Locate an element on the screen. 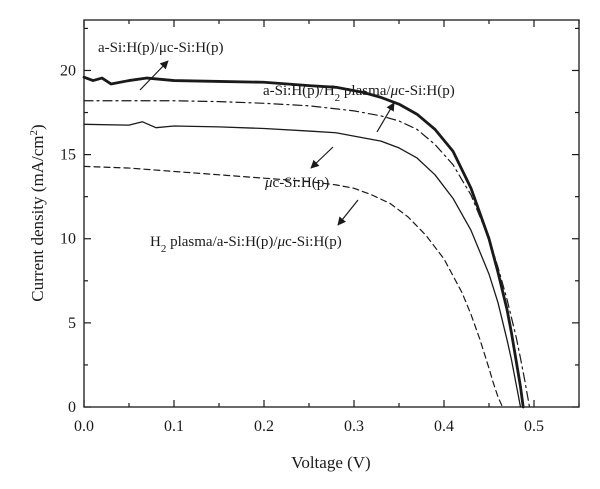 Image resolution: width=600 pixels, height=489 pixels. x-tick-label: 0.0 is located at coordinates (84, 426).